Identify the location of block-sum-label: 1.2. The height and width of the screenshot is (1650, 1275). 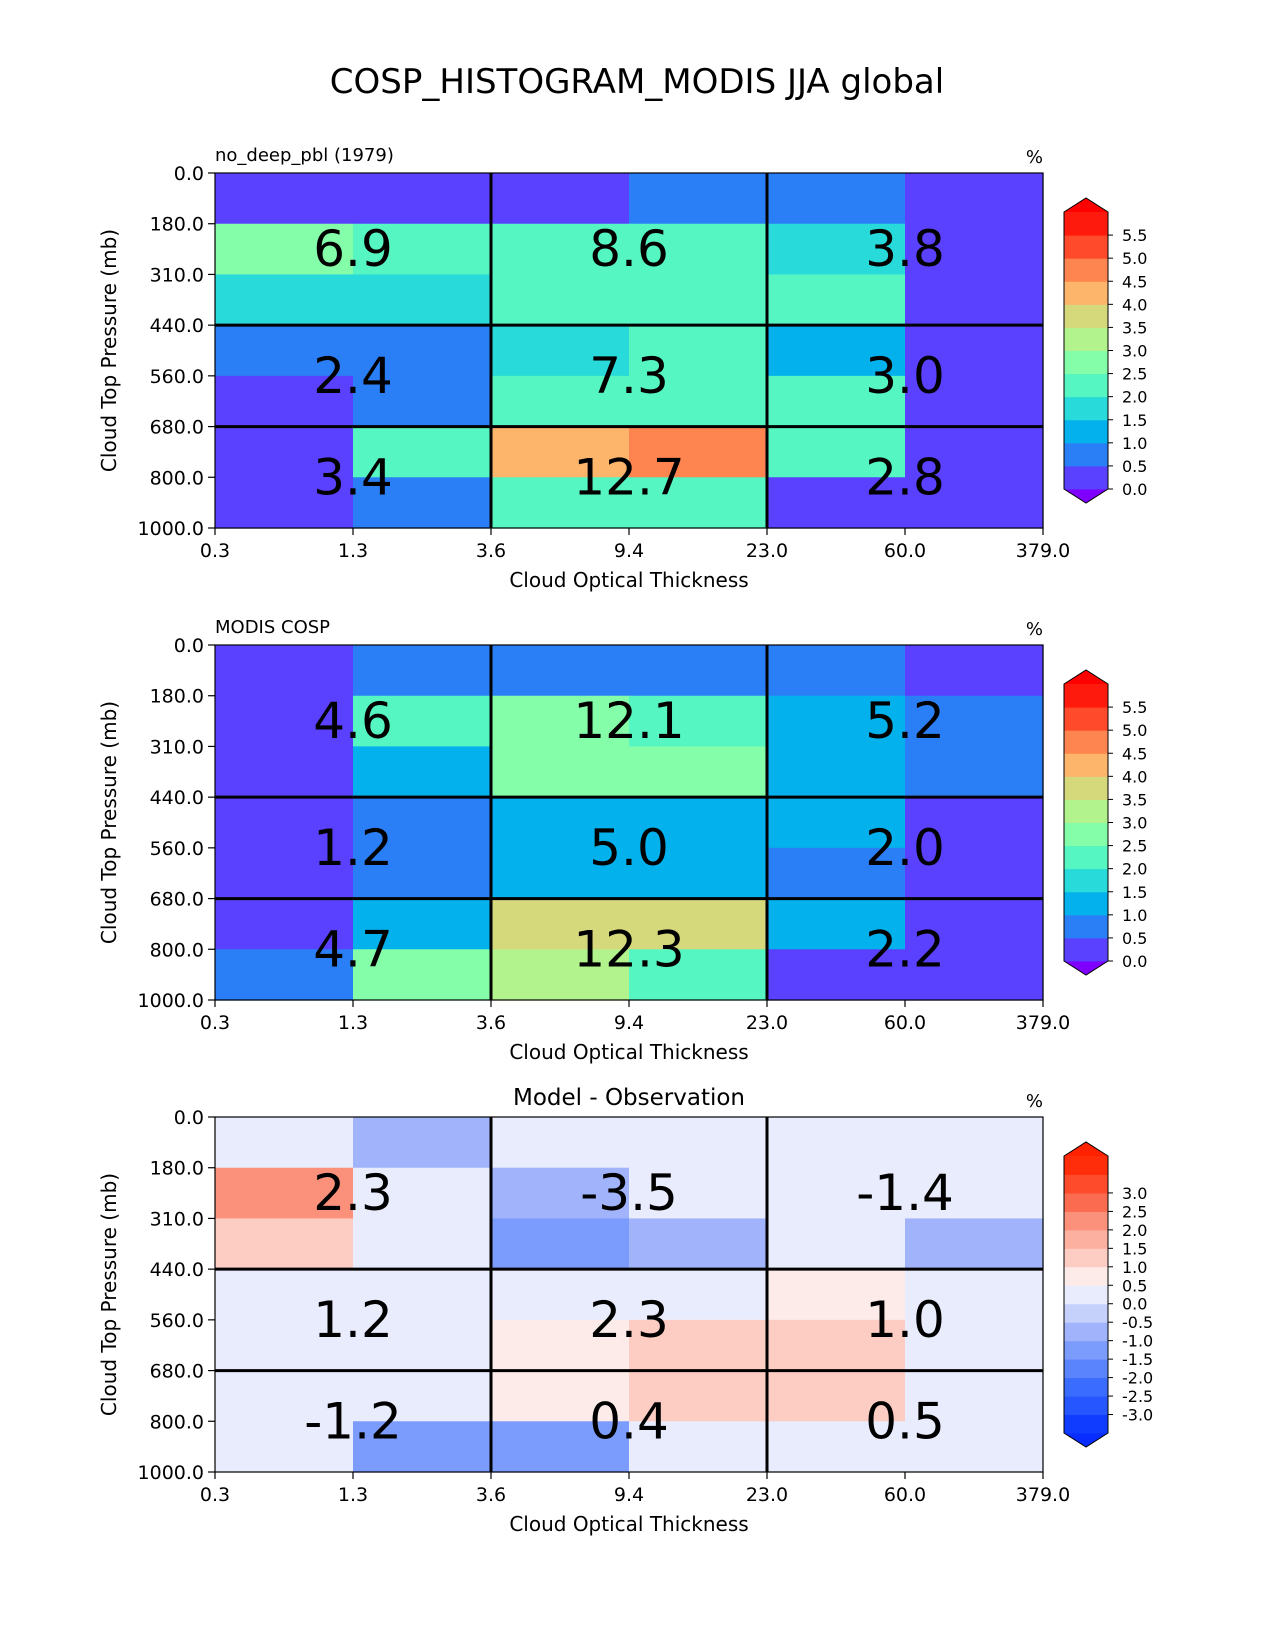
(353, 1320).